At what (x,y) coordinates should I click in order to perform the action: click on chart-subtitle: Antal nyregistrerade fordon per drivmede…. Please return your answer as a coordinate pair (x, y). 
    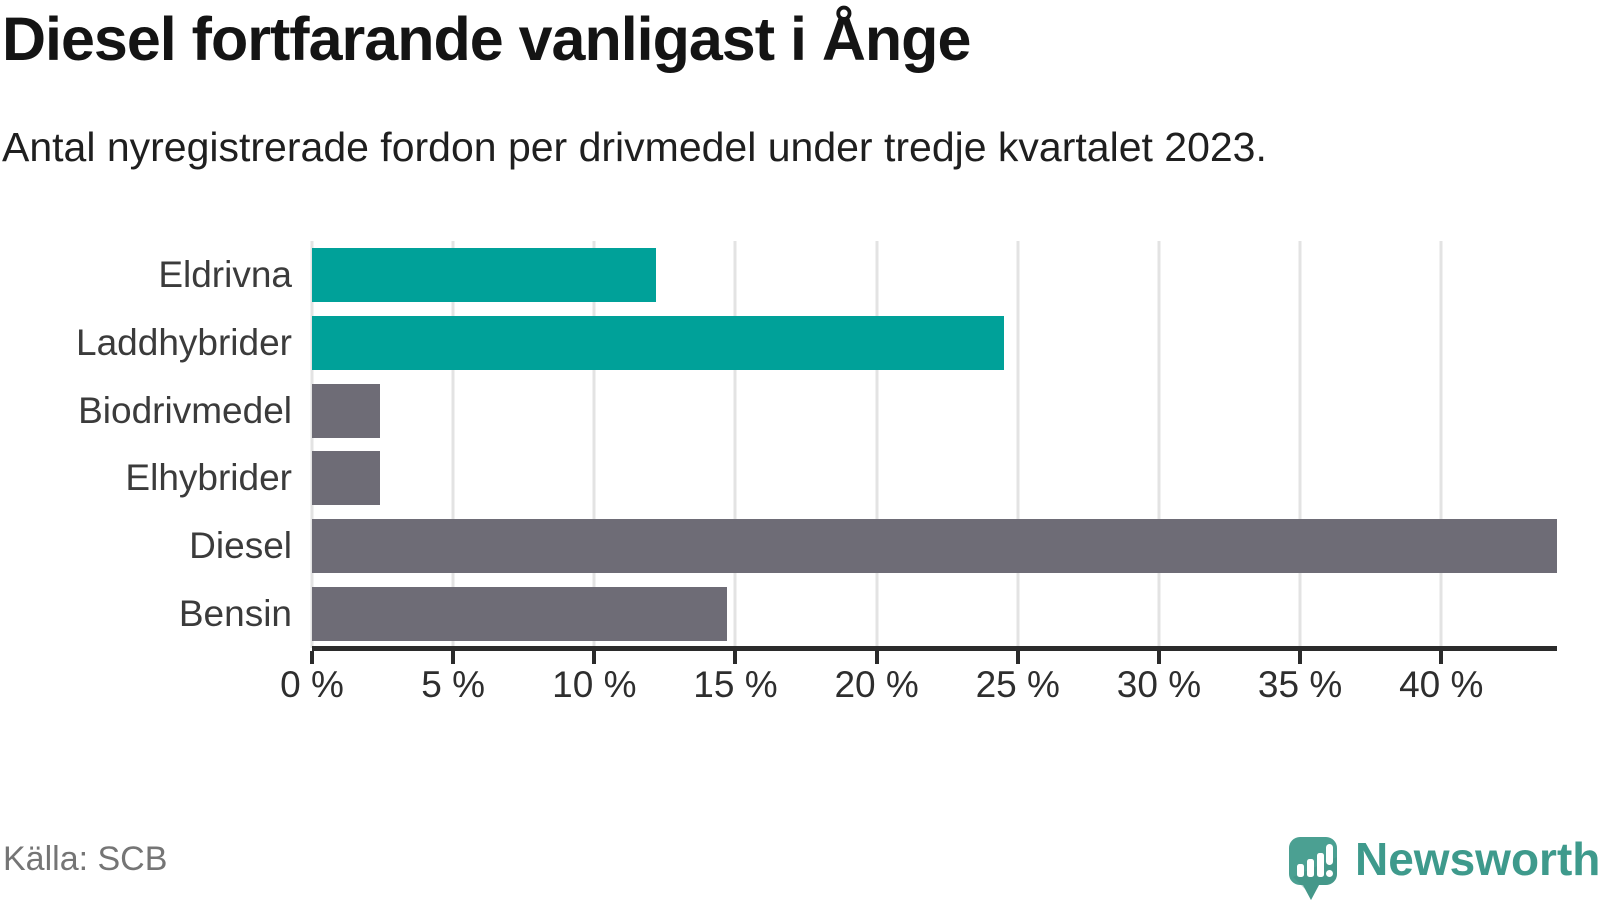
    Looking at the image, I should click on (634, 147).